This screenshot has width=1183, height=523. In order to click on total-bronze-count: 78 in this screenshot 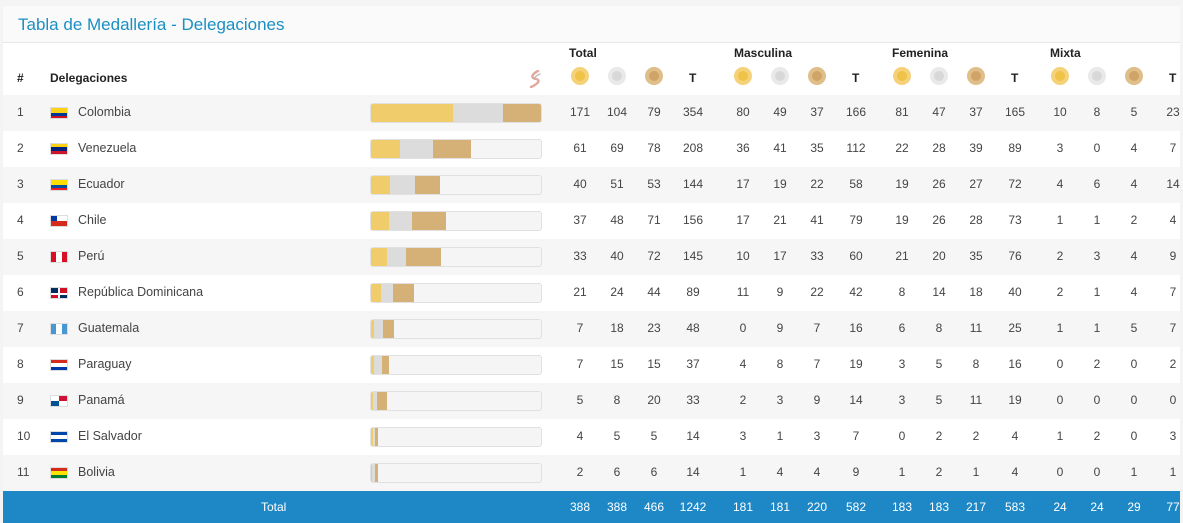, I will do `click(654, 148)`.